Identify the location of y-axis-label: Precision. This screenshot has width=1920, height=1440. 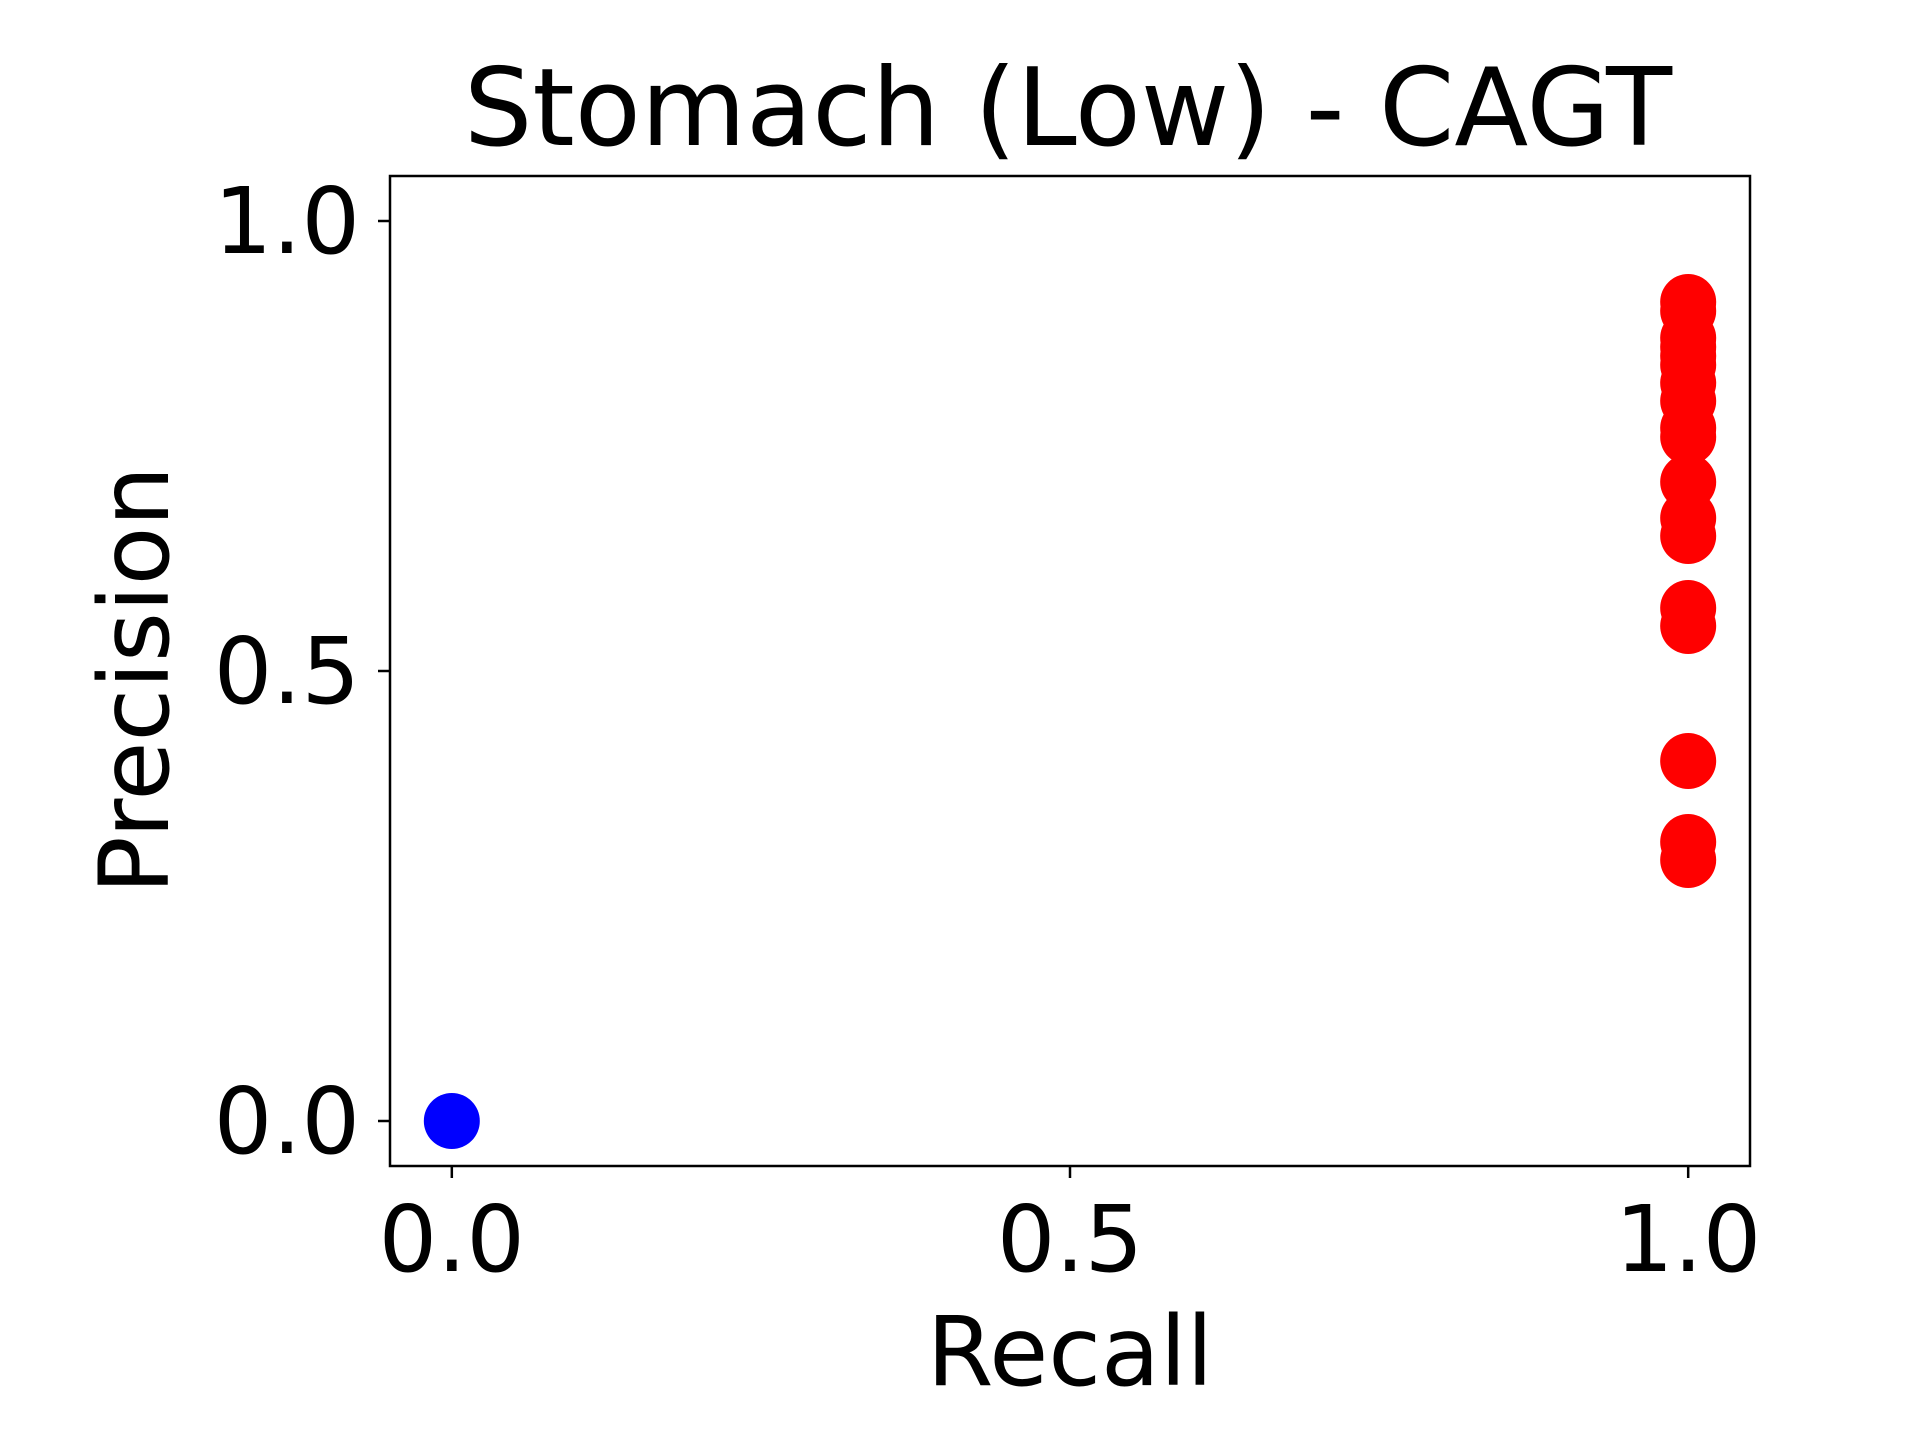
(135, 680).